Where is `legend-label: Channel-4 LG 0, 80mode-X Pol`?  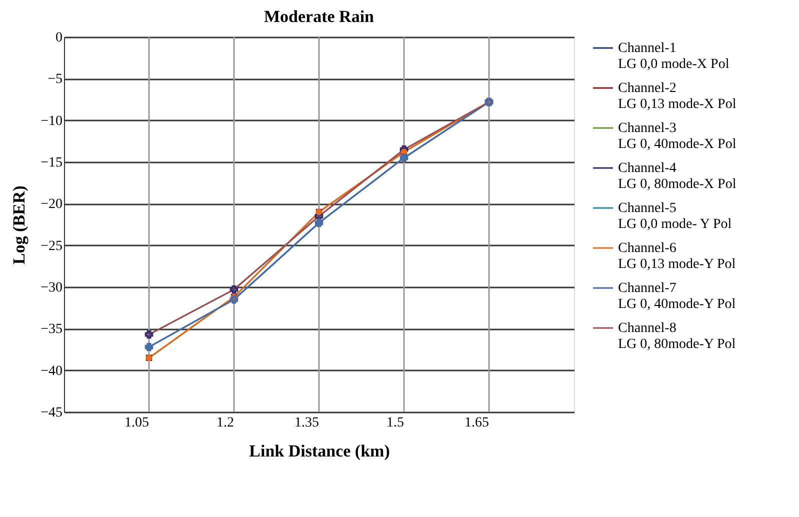
legend-label: Channel-4 LG 0, 80mode-X Pol is located at coordinates (677, 176).